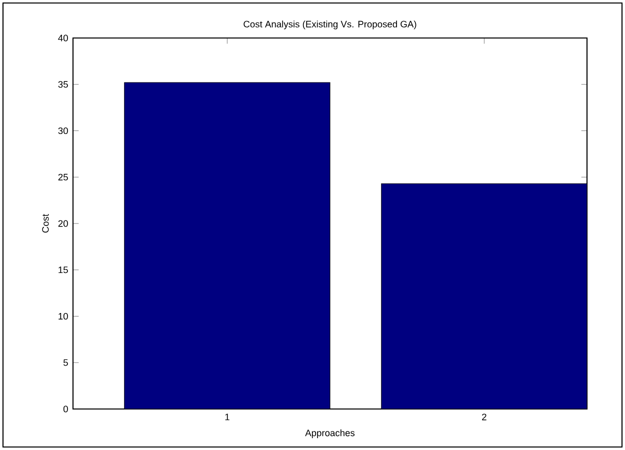  Describe the element at coordinates (63, 84) in the screenshot. I see `y-tick-label: 35` at that location.